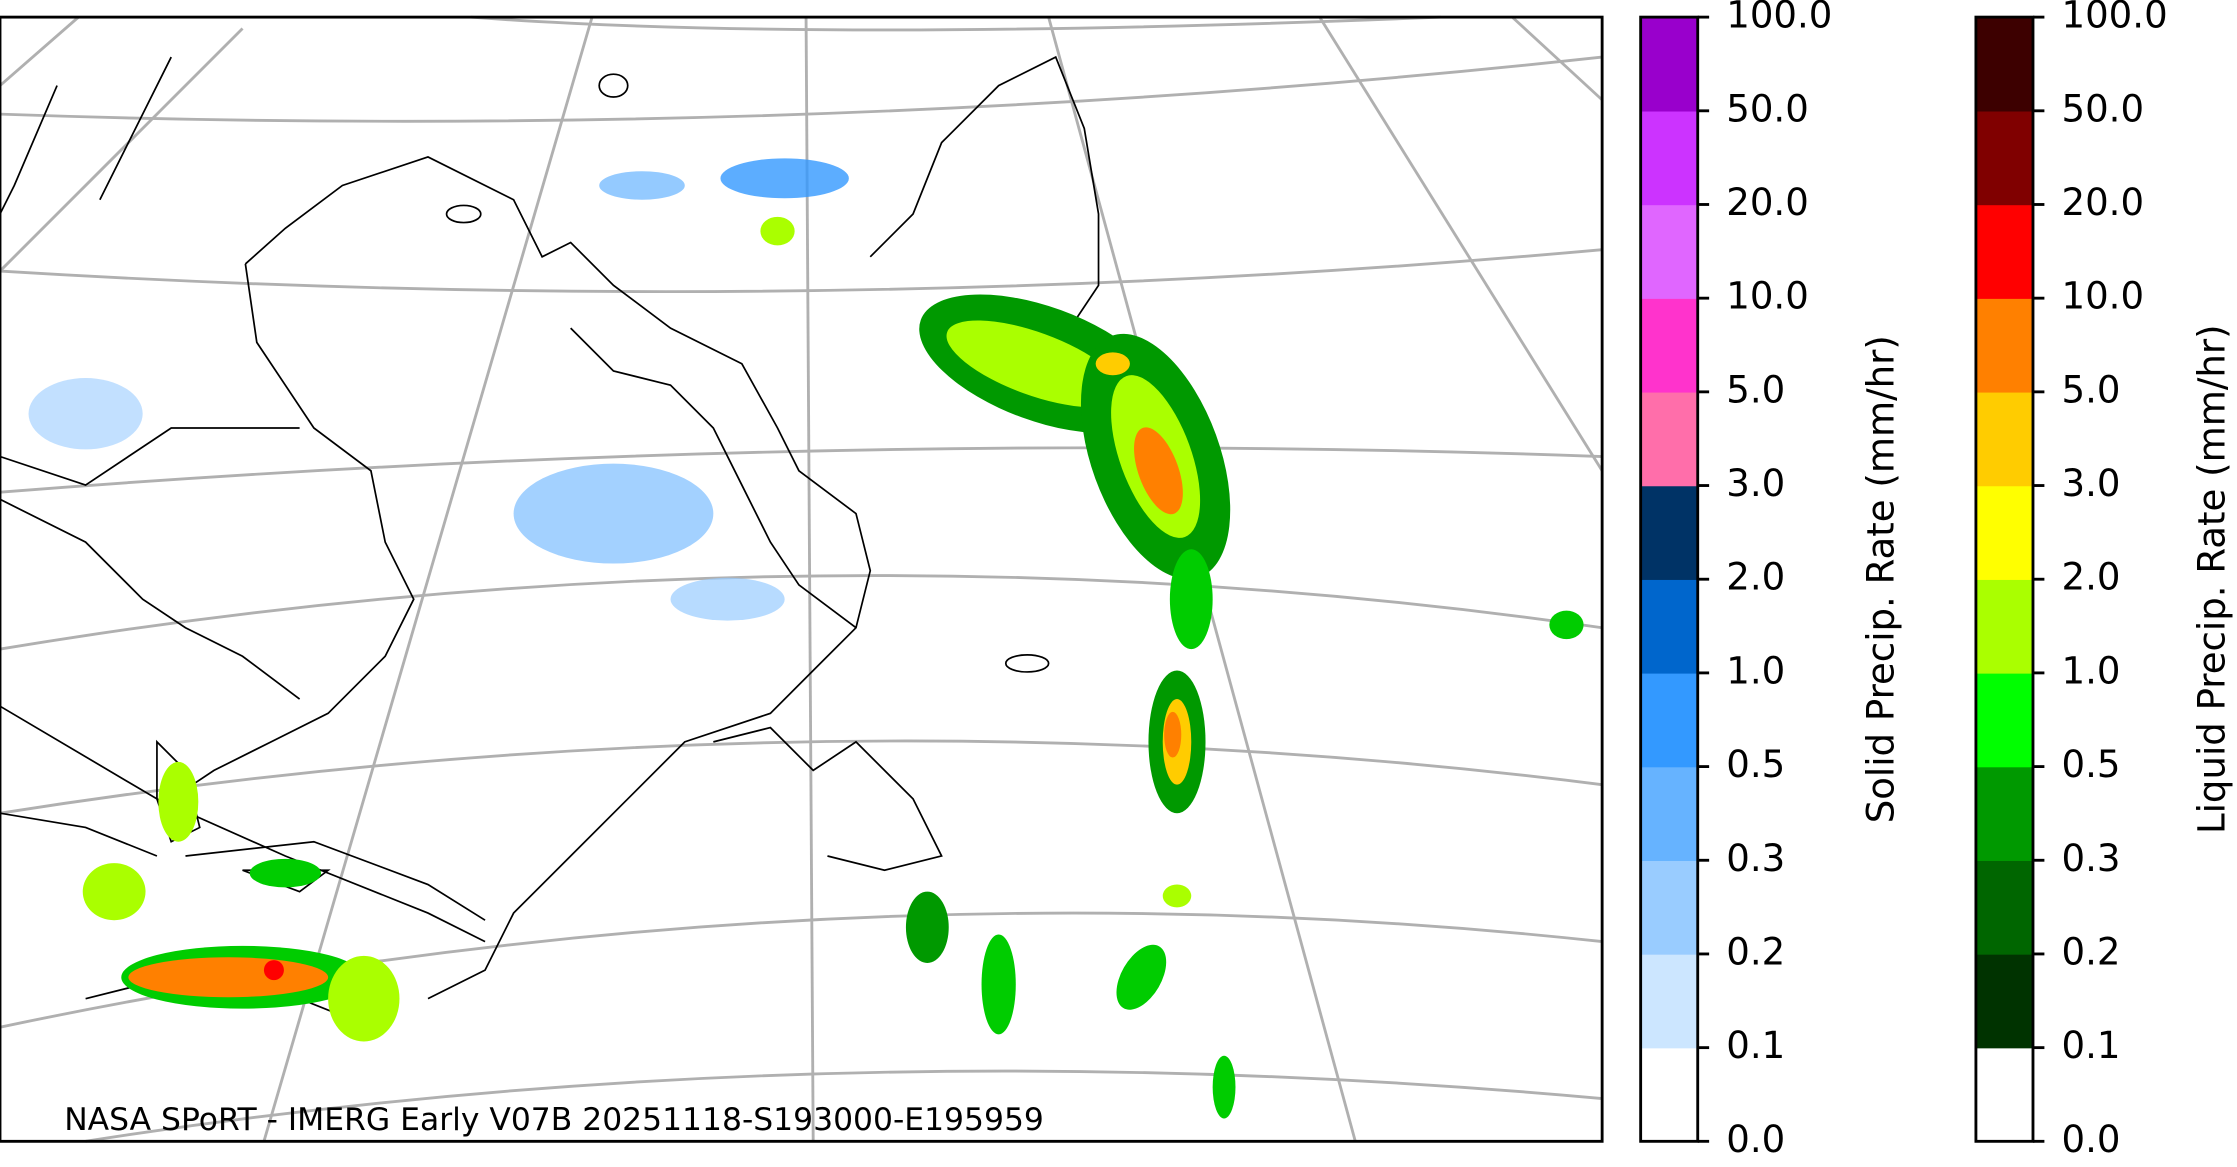 The width and height of the screenshot is (2237, 1167). What do you see at coordinates (1881, 579) in the screenshot?
I see `colorbar-label: Solid Precip. Rate (mm/hr)` at bounding box center [1881, 579].